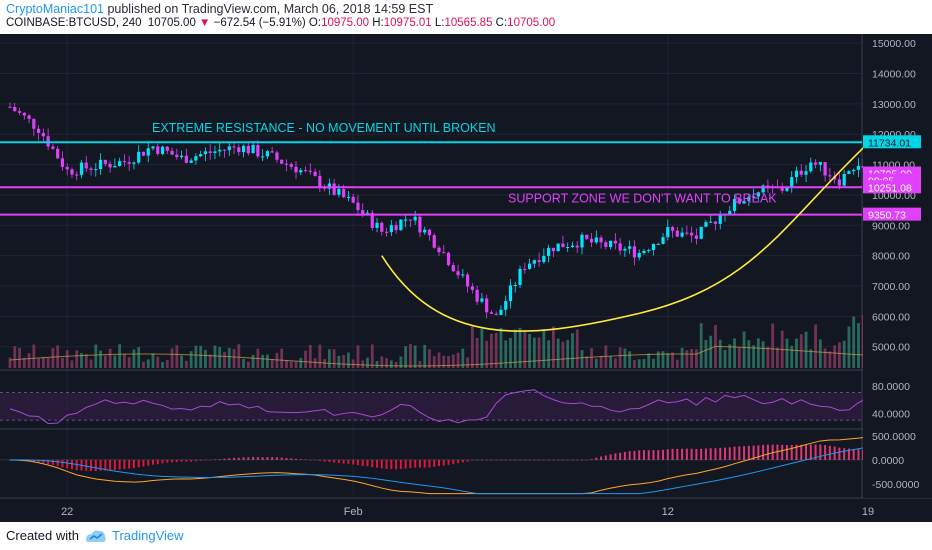 The height and width of the screenshot is (550, 932). Describe the element at coordinates (431, 406) in the screenshot. I see `rsi-band` at that location.